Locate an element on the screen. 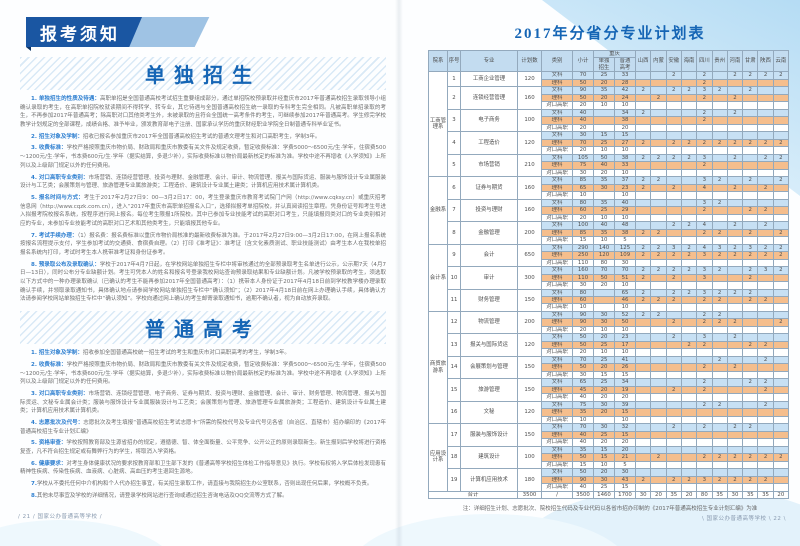 Image resolution: width=800 pixels, height=546 pixels. major-plan: 160 is located at coordinates (529, 188).